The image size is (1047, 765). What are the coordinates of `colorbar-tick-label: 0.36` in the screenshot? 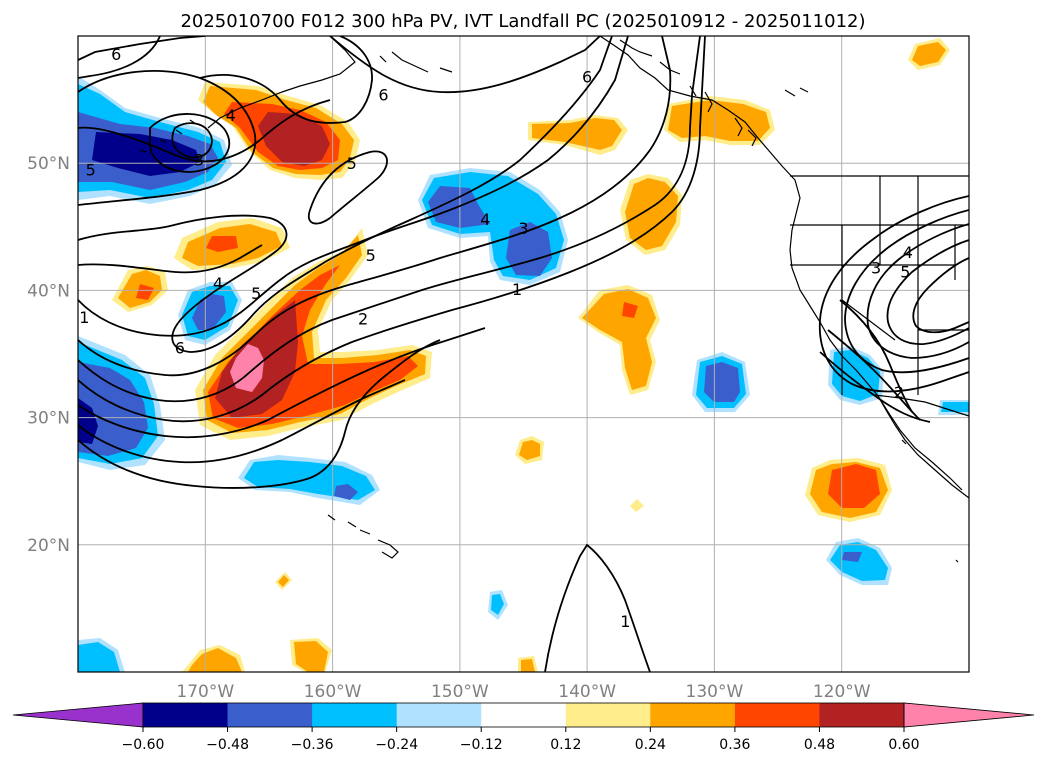 It's located at (734, 745).